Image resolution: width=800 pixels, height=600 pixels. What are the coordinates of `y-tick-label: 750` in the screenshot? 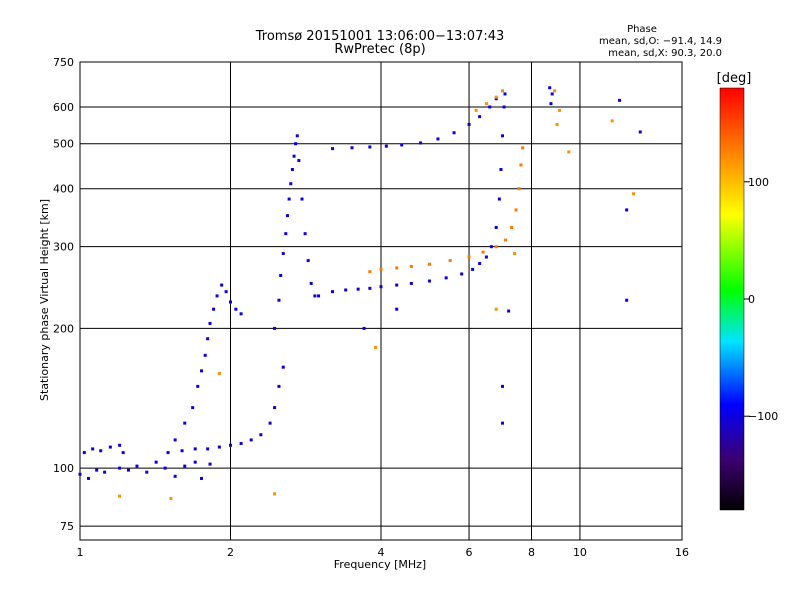 It's located at (63, 62).